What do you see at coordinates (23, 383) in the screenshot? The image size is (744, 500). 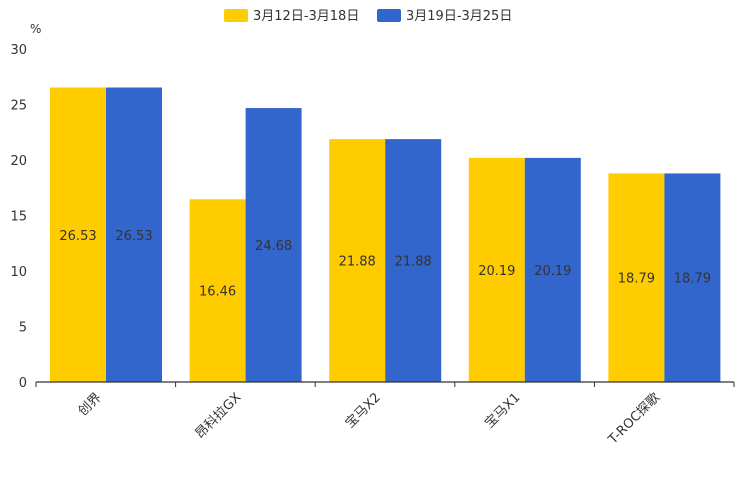 I see `y-tick-label: 0` at bounding box center [23, 383].